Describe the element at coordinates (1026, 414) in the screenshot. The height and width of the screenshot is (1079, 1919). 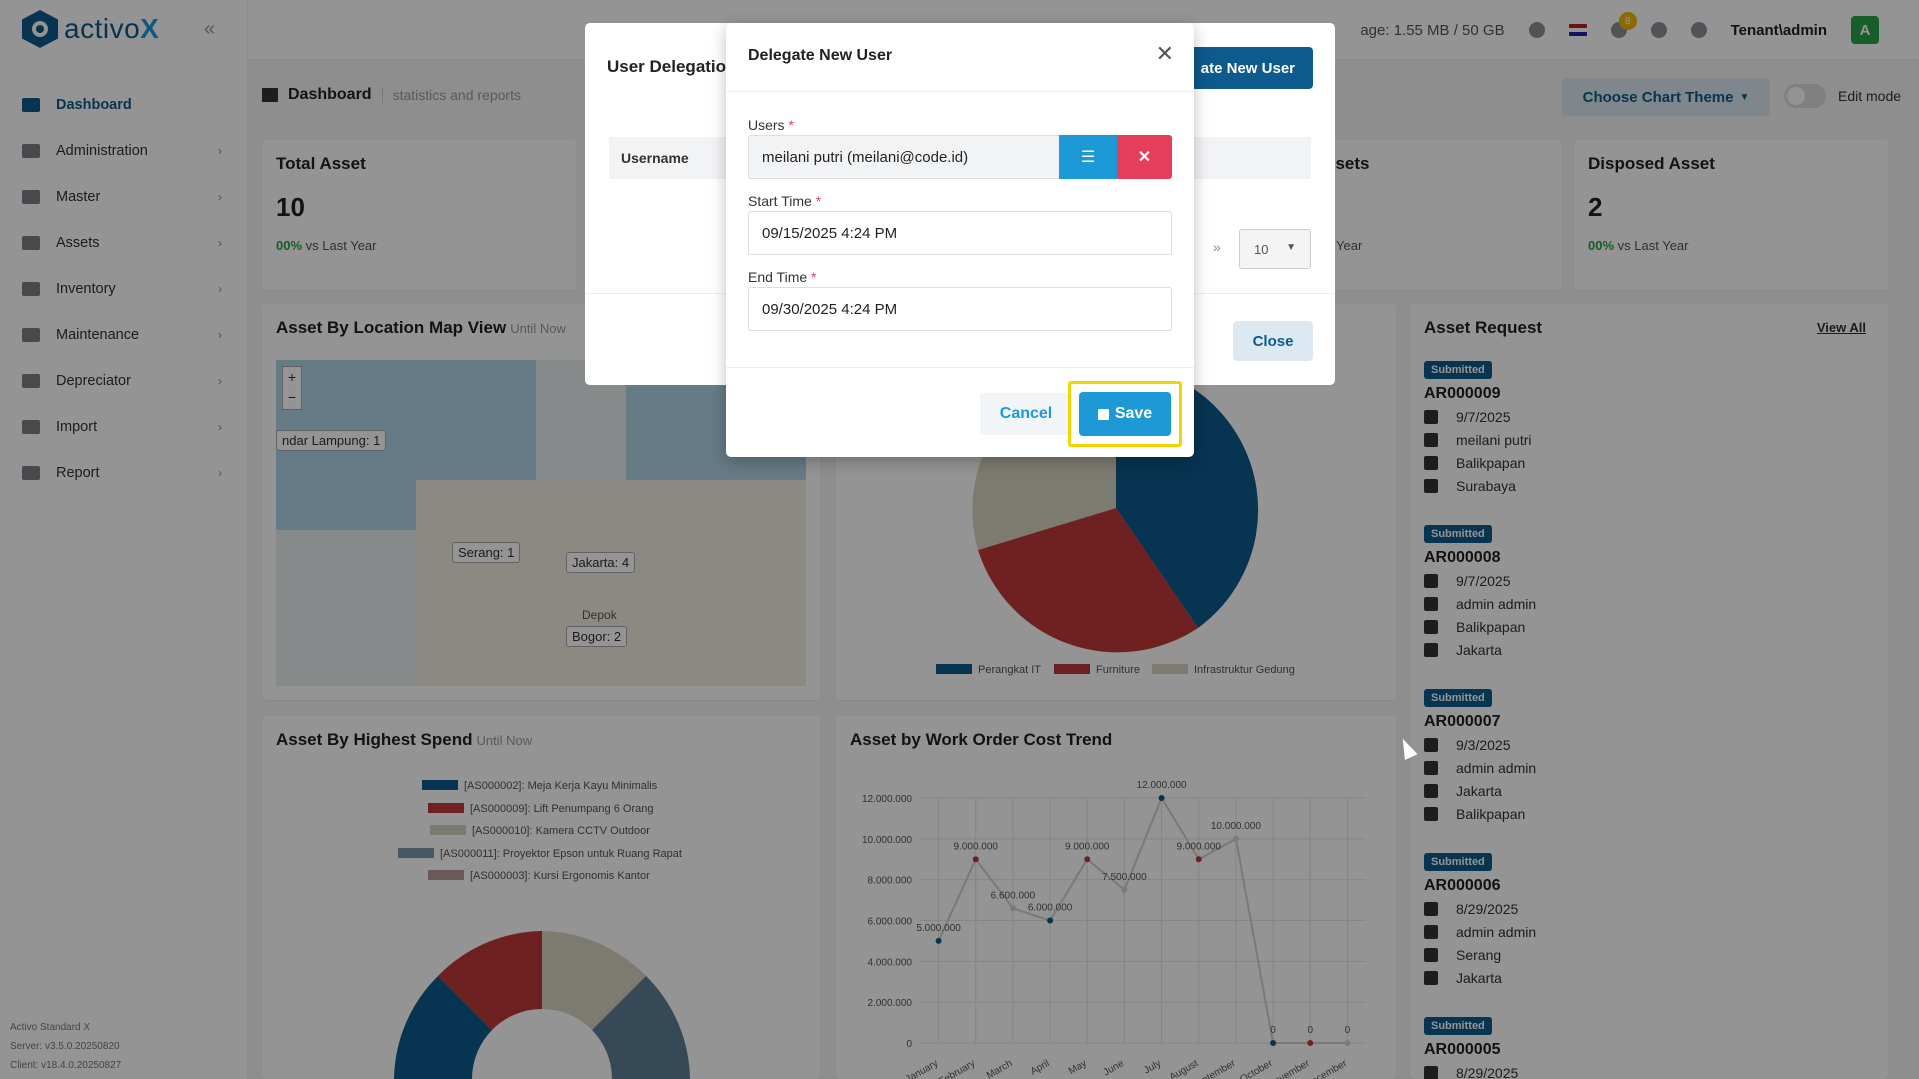
I see `cancel-button: Cancel` at that location.